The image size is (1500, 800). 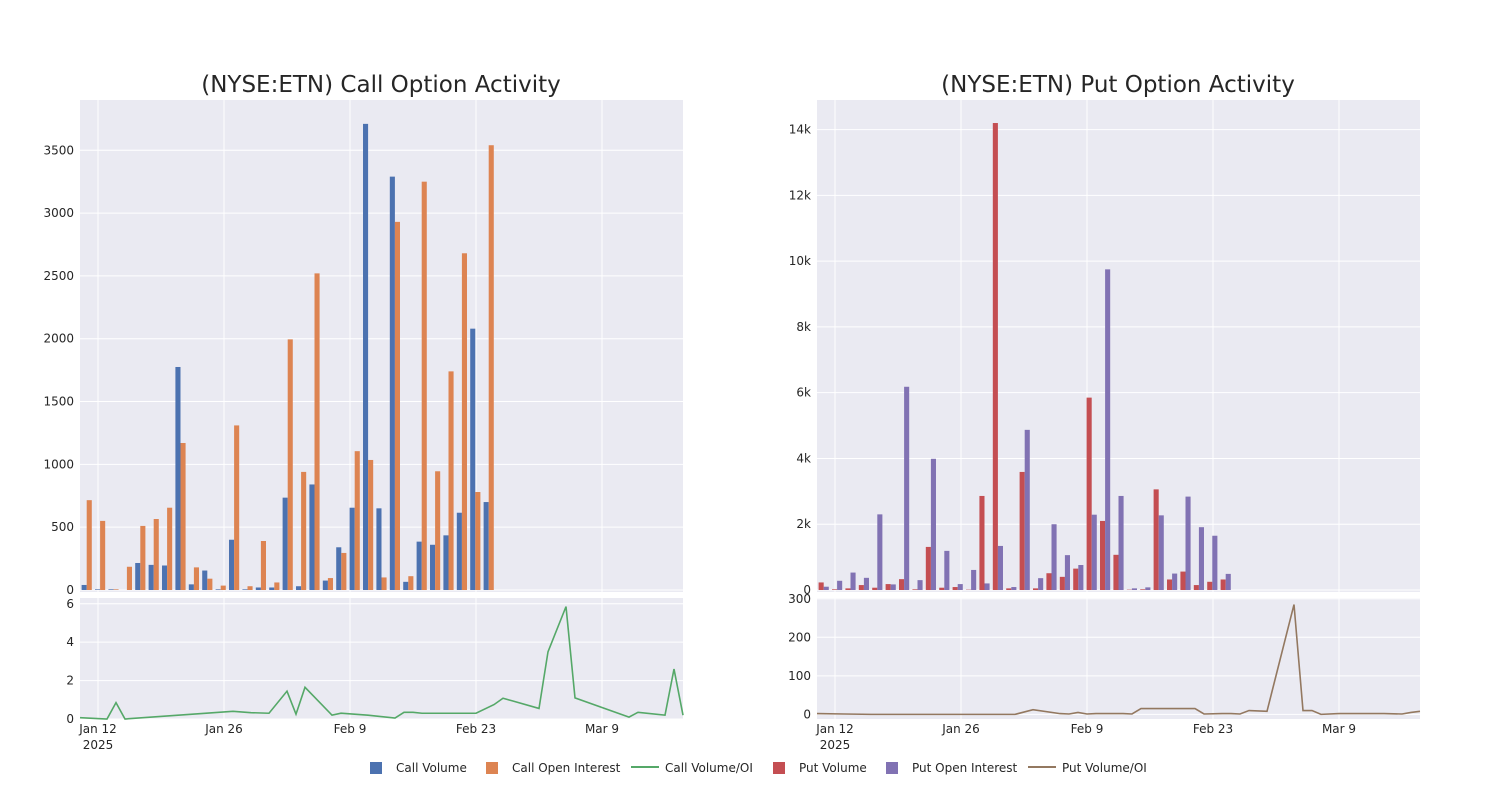 I want to click on put-ratio-y-axis: 0 100 200 300, so click(x=799, y=657).